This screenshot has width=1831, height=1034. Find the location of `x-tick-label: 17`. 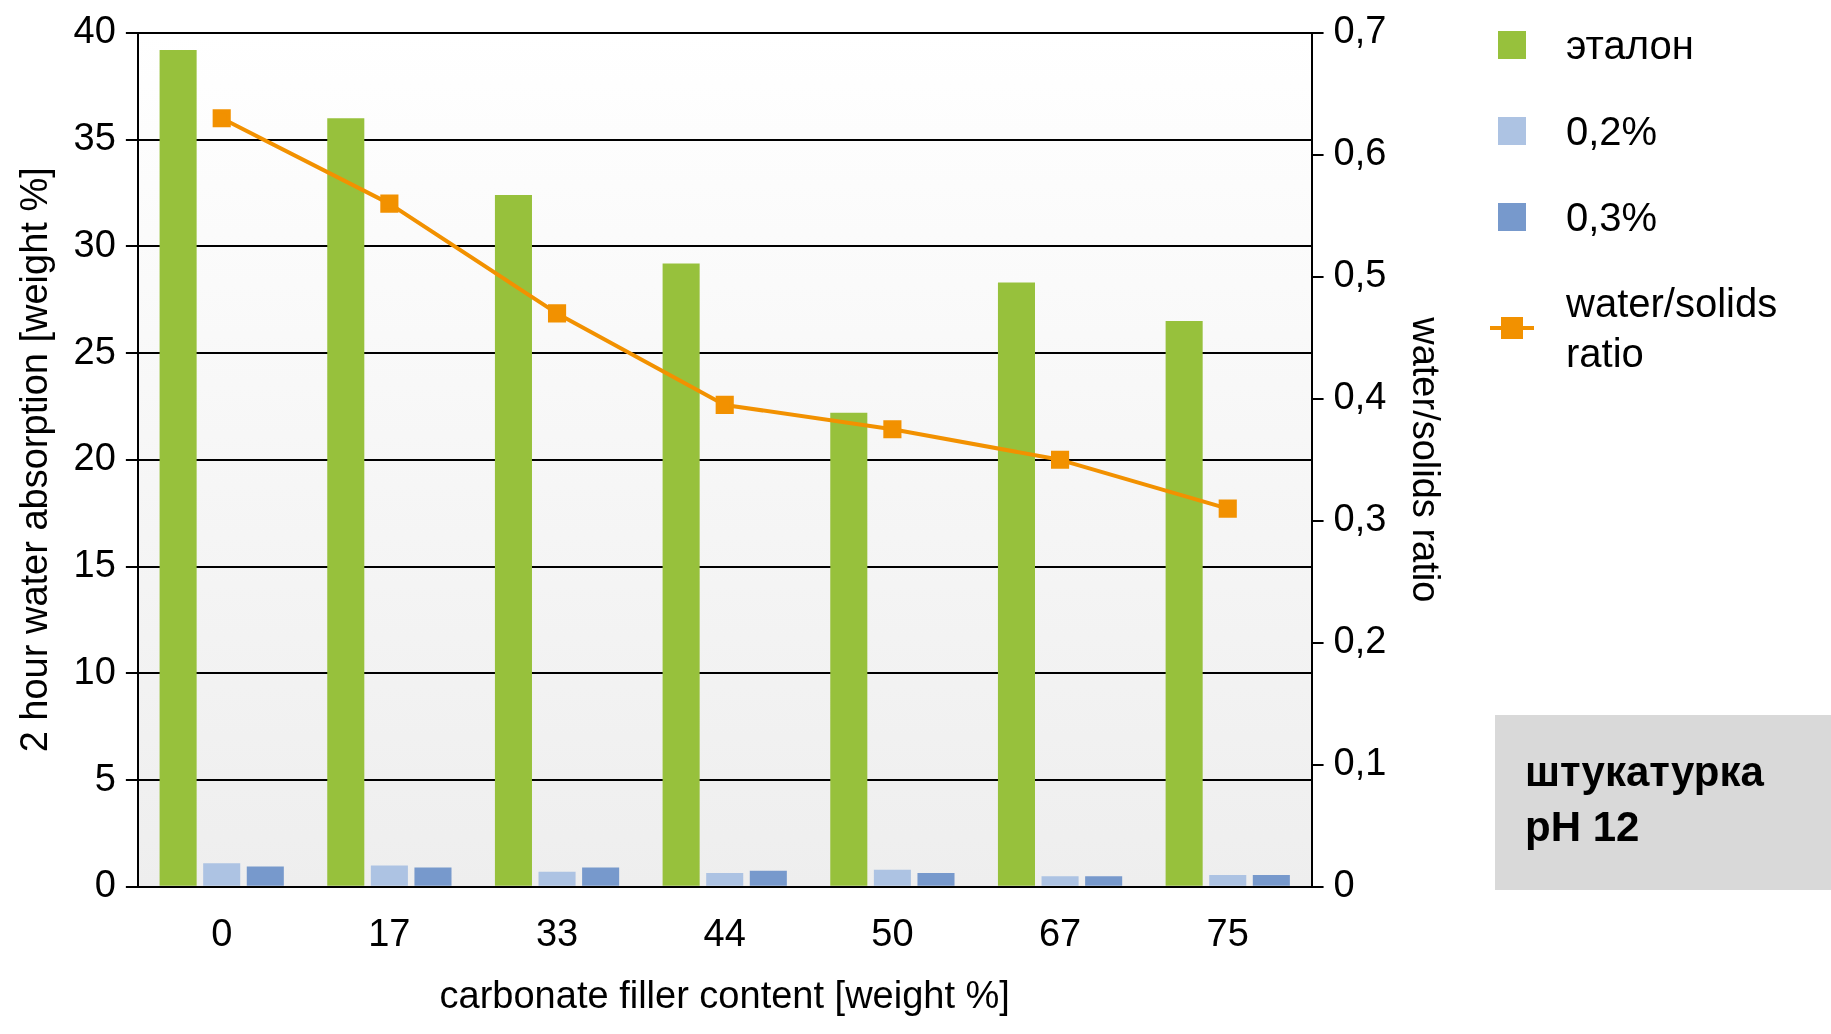

x-tick-label: 17 is located at coordinates (389, 933).